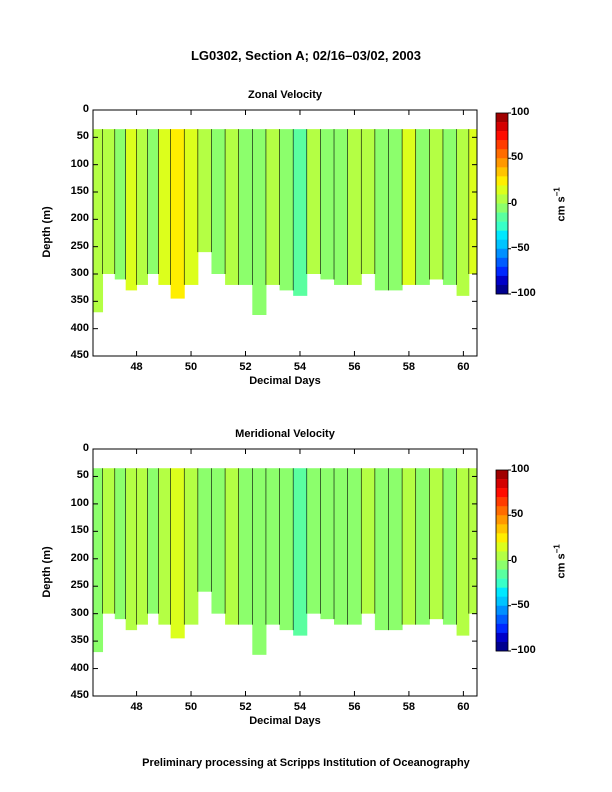 This screenshot has height=792, width=612. Describe the element at coordinates (557, 191) in the screenshot. I see `colorbar-unit-exponent: −1` at that location.